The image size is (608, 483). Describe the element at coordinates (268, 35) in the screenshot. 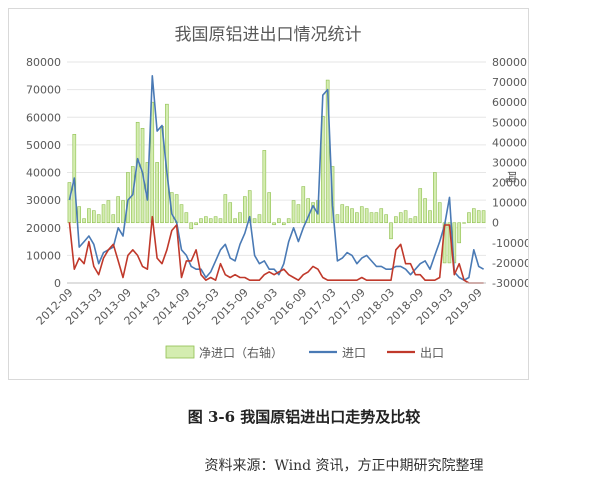

I see `chart-title: 我国原铝进出口情况统计` at that location.